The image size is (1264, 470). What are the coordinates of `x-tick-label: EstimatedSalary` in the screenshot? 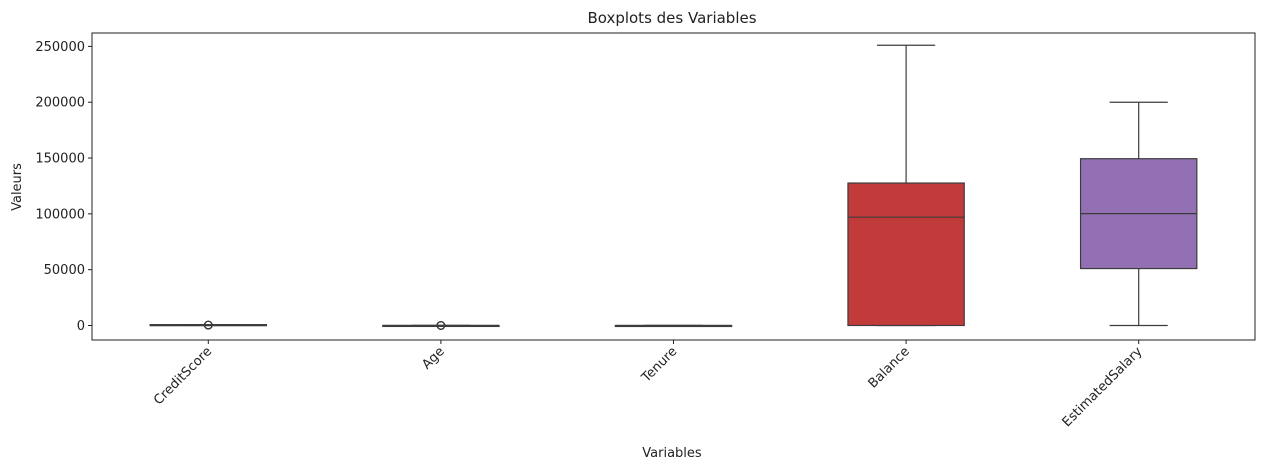 It's located at (1103, 387).